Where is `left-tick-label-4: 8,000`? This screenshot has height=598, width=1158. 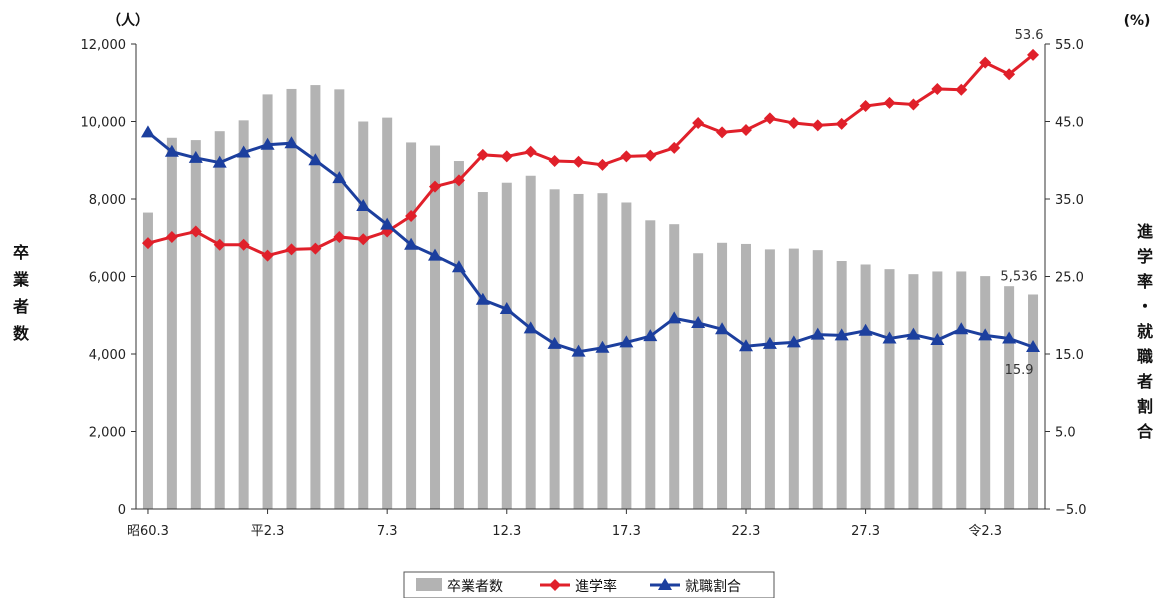 left-tick-label-4: 8,000 is located at coordinates (107, 200).